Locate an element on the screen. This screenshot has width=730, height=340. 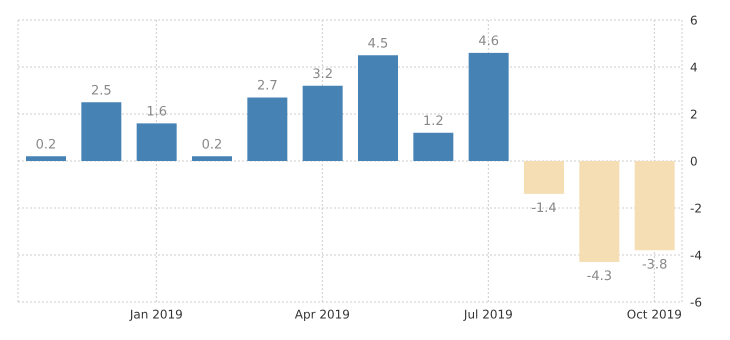
y-tick-label: -6 is located at coordinates (696, 302).